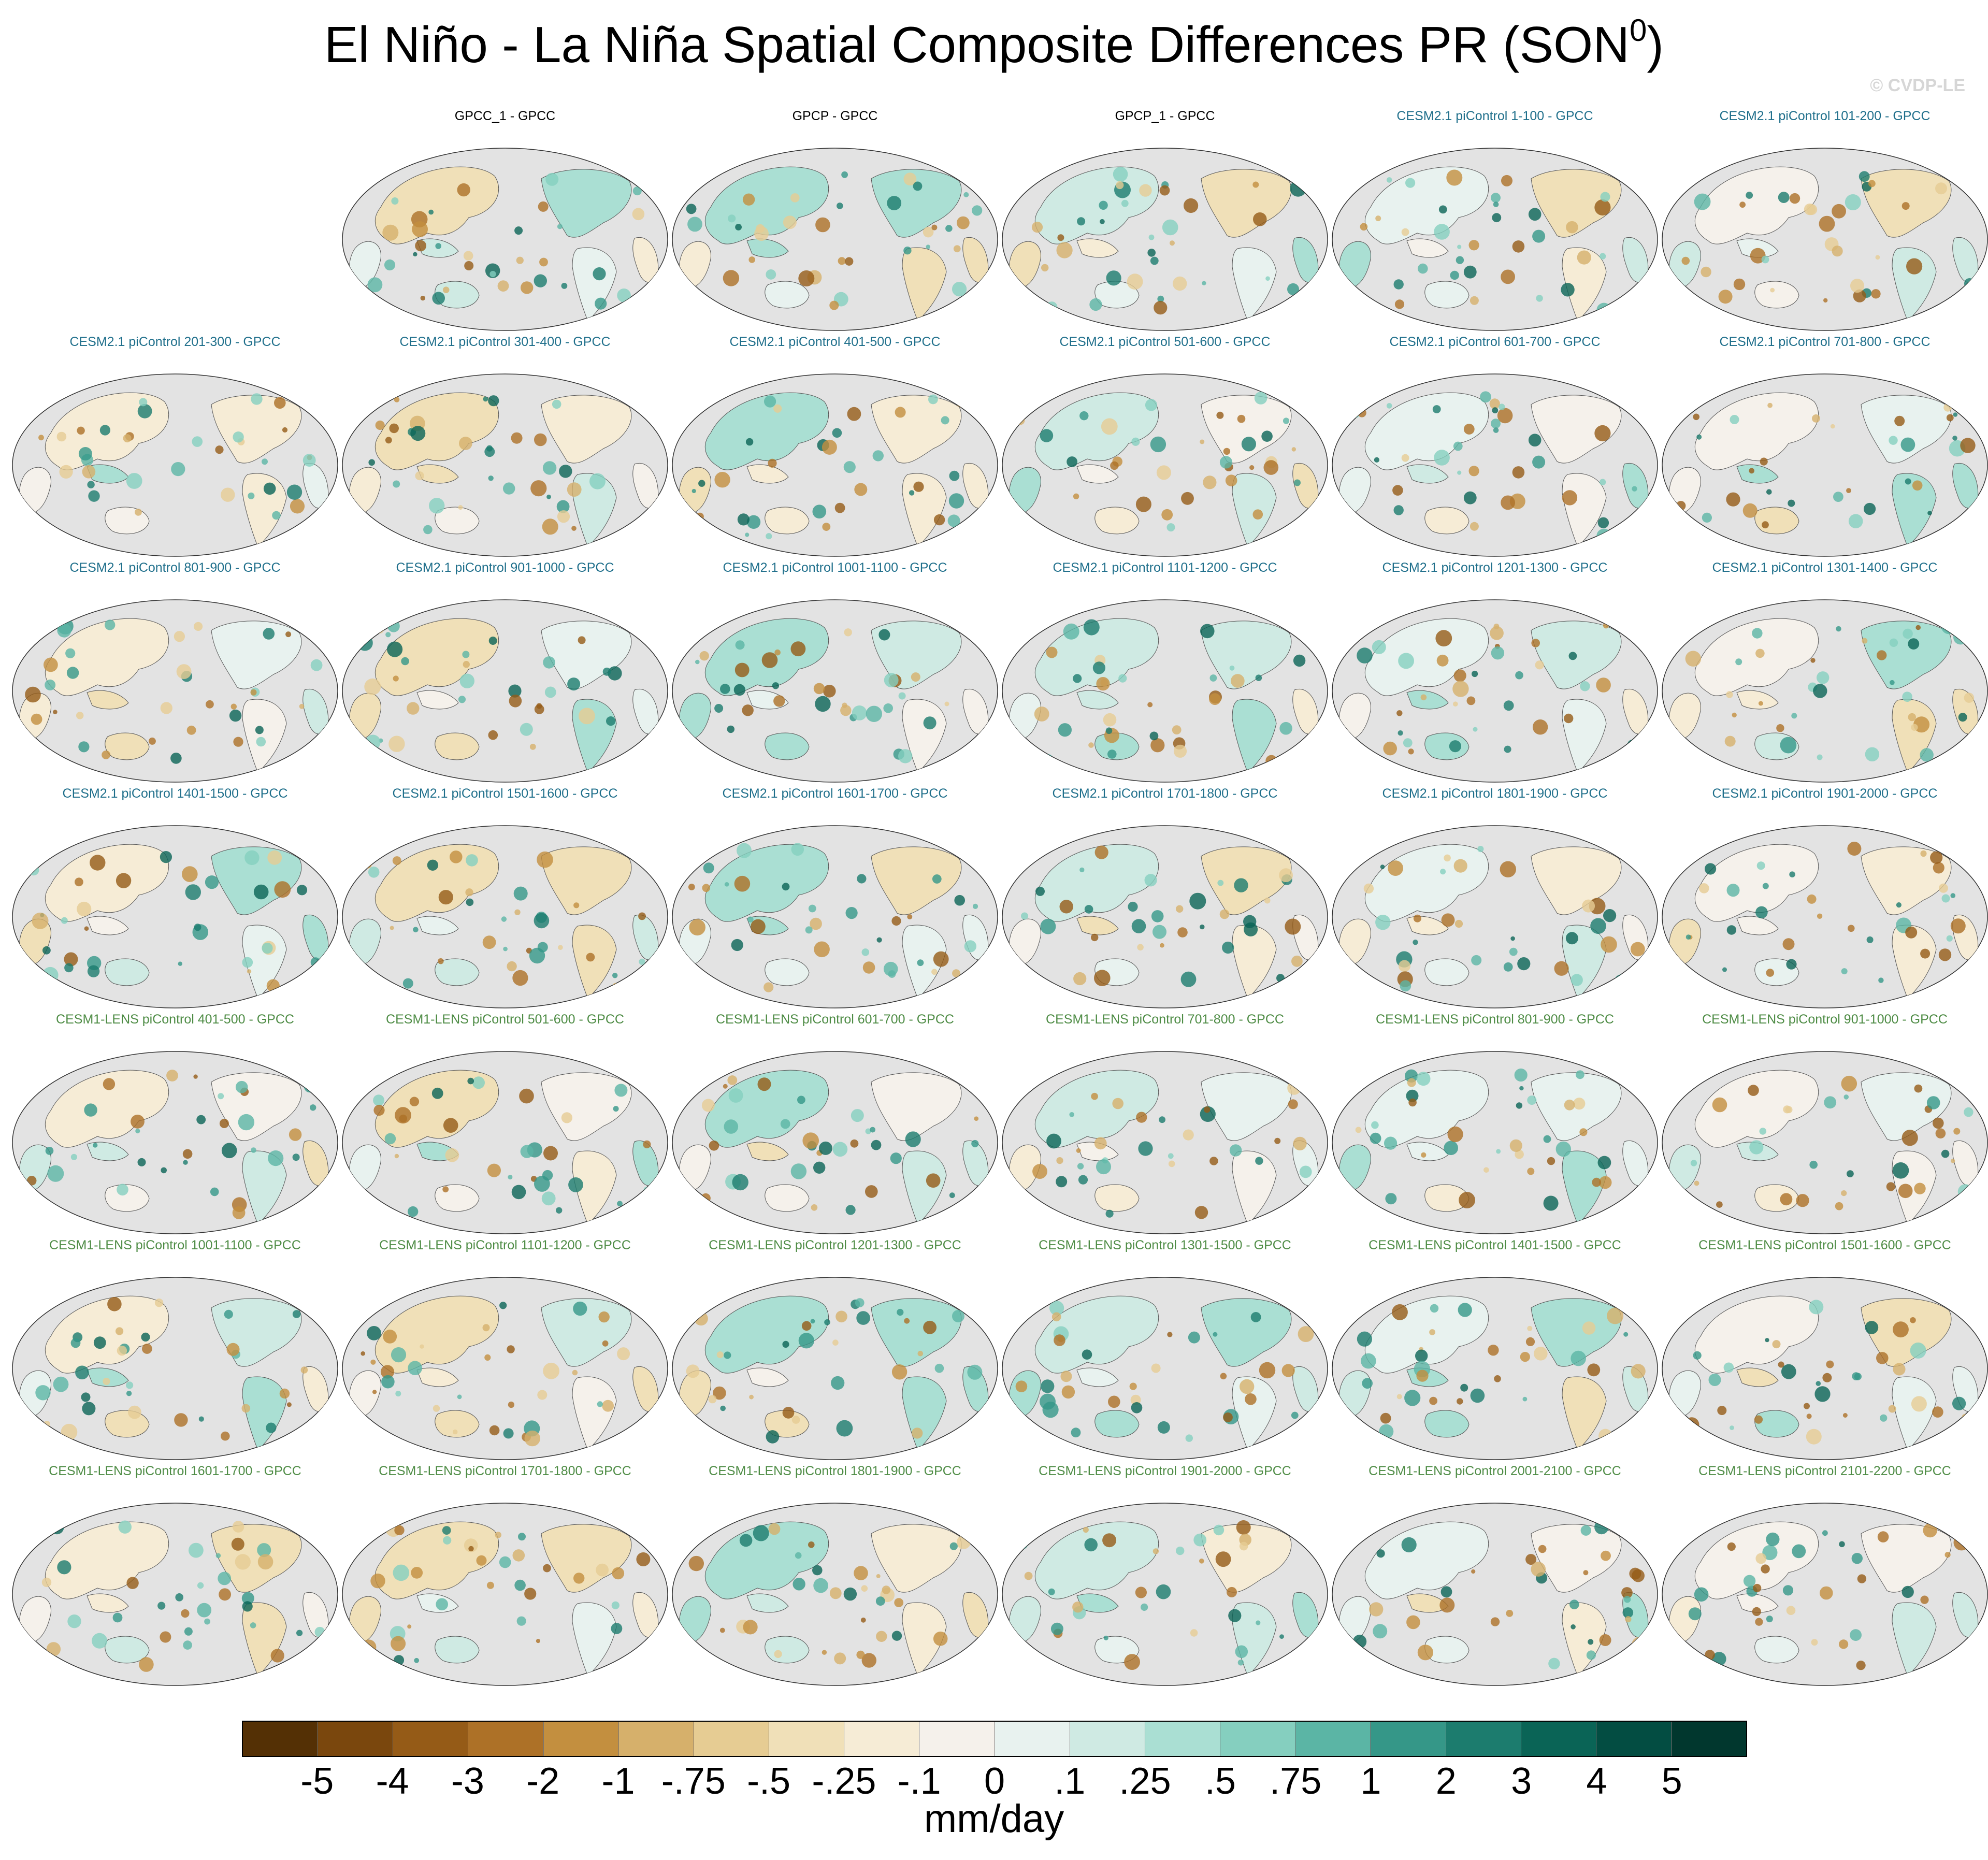 This screenshot has height=1860, width=1988. Describe the element at coordinates (175, 567) in the screenshot. I see `panel-label: CESM2.1 piControl 801-900 - GPCC` at that location.